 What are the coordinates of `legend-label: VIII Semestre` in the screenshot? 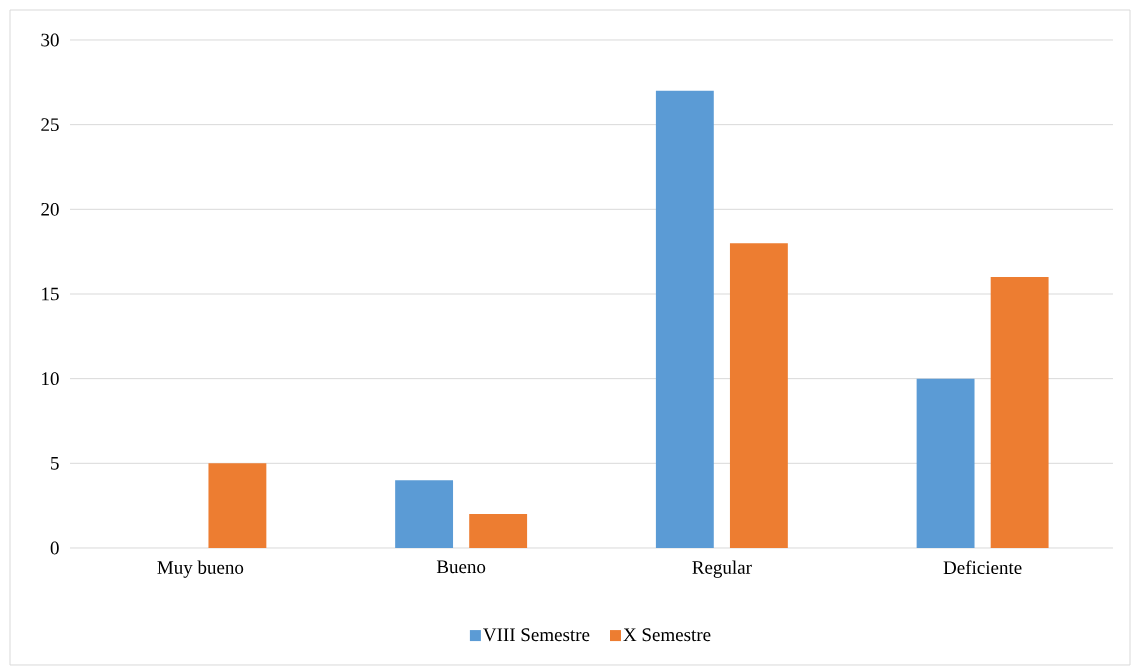 It's located at (536, 635).